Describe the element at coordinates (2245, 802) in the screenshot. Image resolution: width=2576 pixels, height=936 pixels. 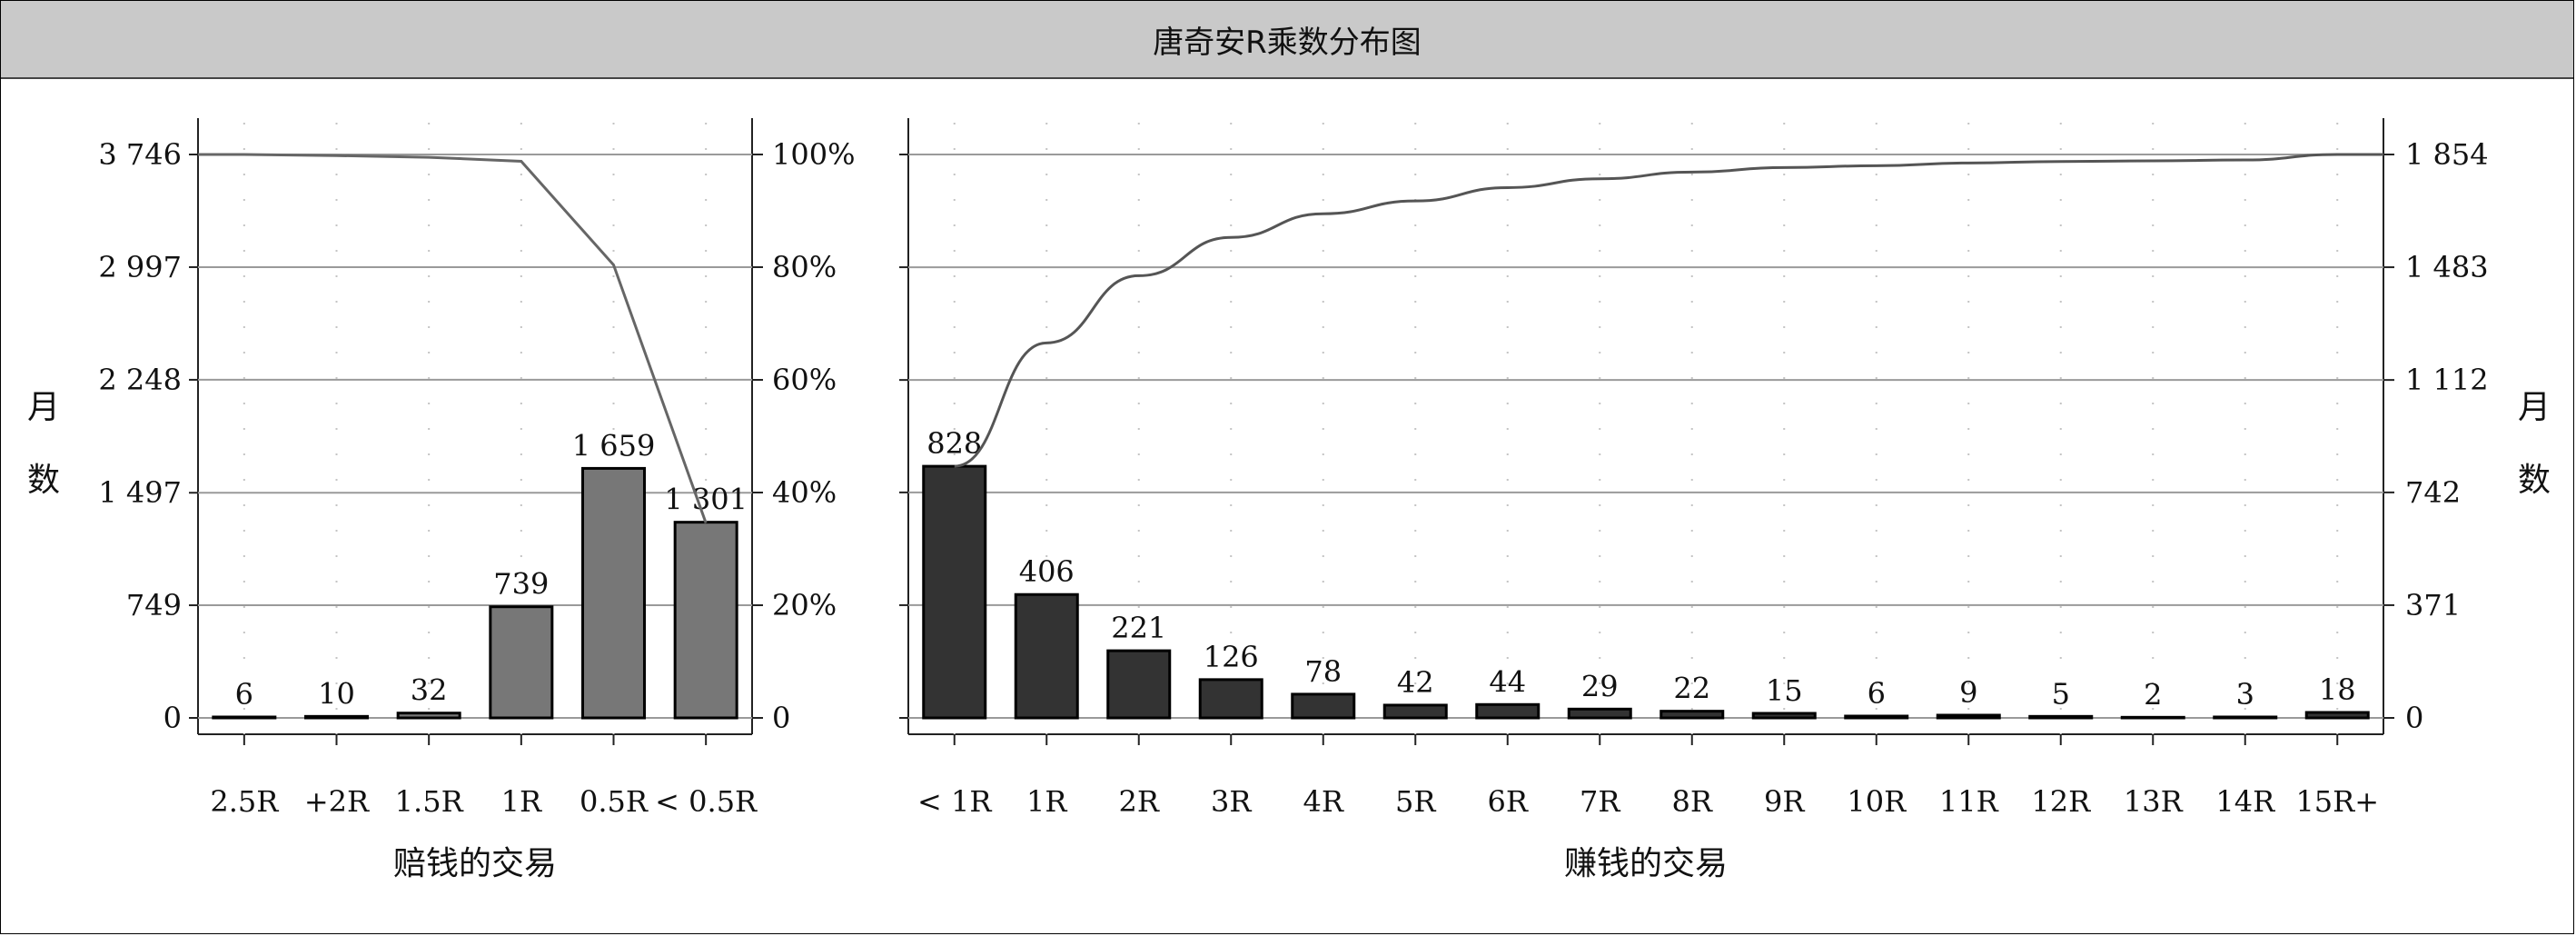
I see `profit-x-tick-label: 14R` at that location.